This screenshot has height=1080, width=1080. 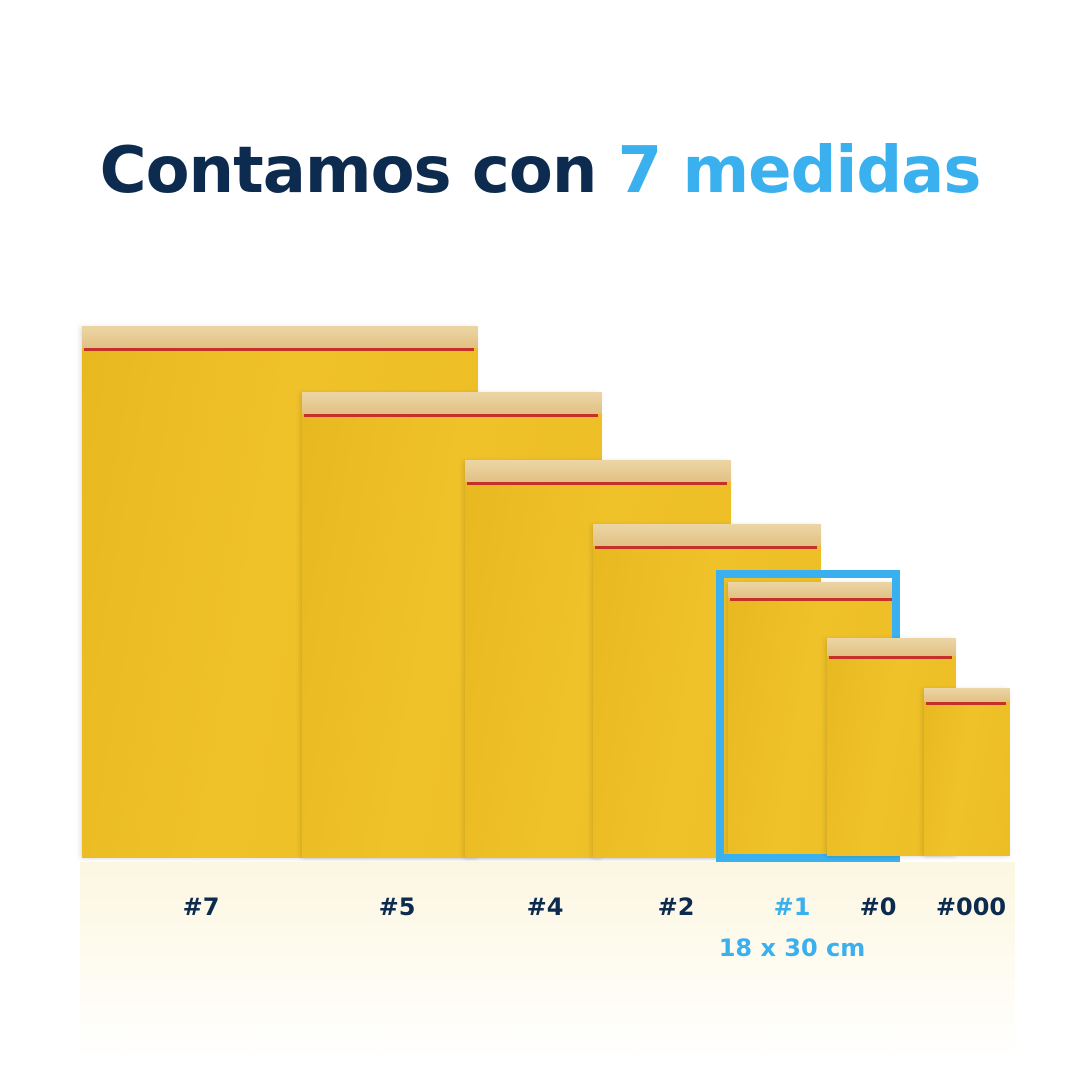 I want to click on headline-text: Contamos con, so click(x=358, y=170).